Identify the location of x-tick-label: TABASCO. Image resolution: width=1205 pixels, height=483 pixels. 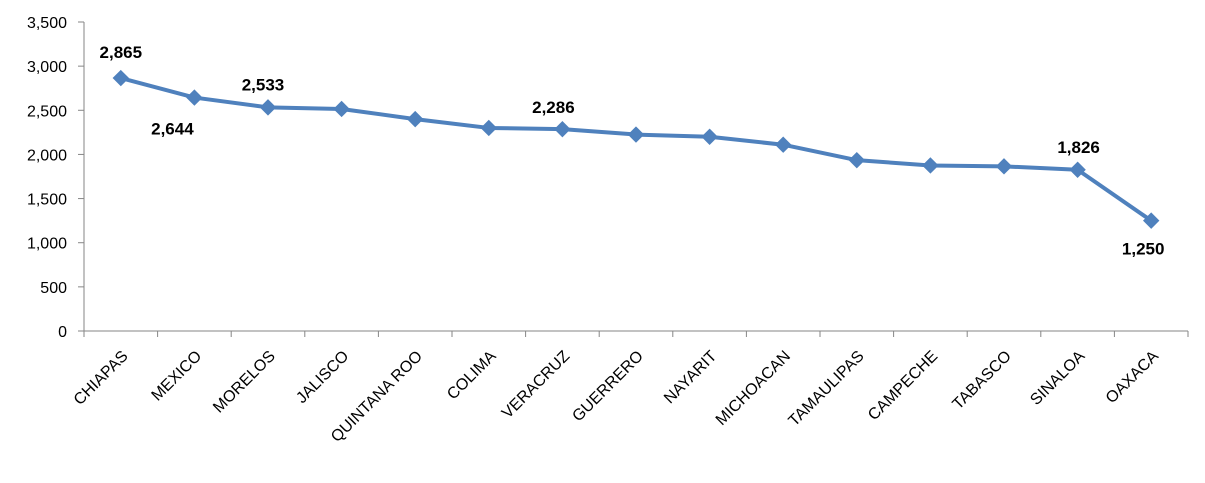
(982, 380).